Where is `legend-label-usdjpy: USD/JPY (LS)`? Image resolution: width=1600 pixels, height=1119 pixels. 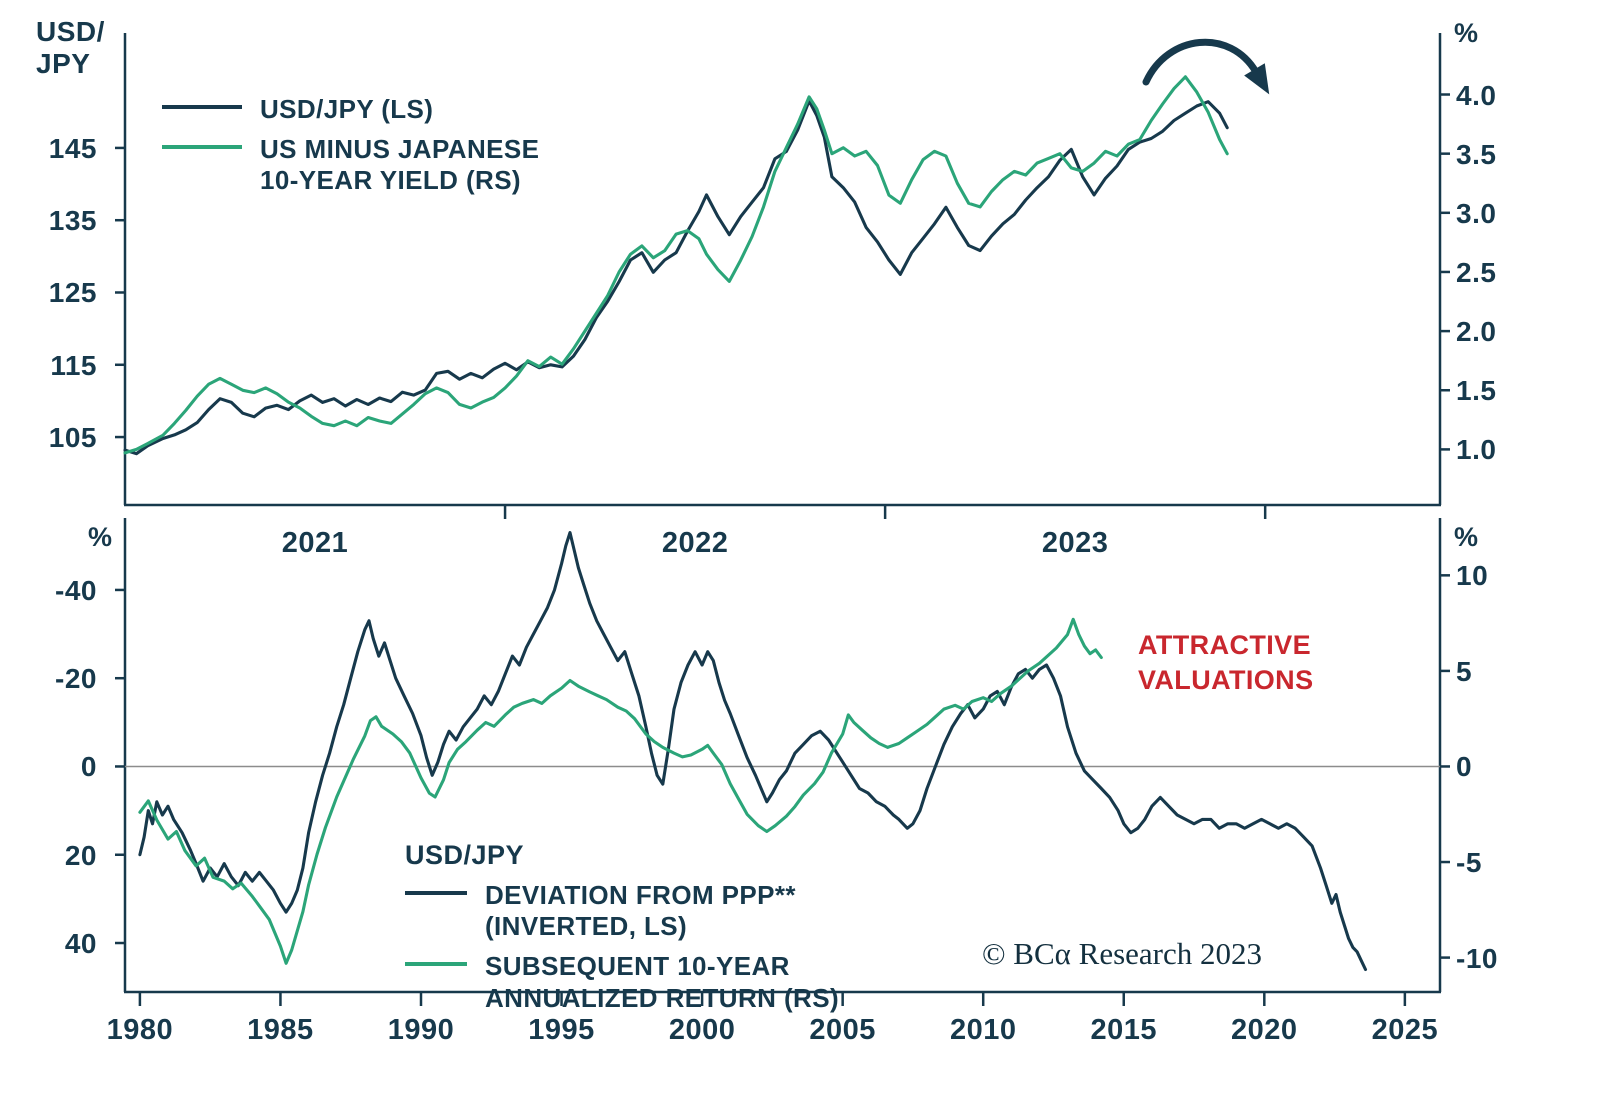 legend-label-usdjpy: USD/JPY (LS) is located at coordinates (347, 109).